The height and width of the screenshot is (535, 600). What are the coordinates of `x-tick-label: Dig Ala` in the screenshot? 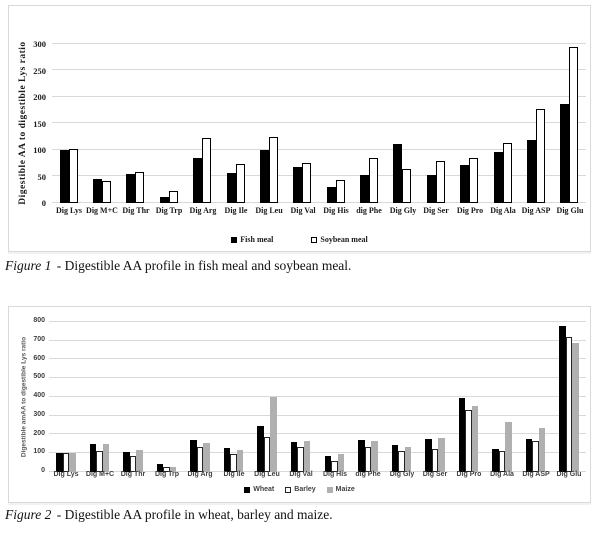 It's located at (502, 474).